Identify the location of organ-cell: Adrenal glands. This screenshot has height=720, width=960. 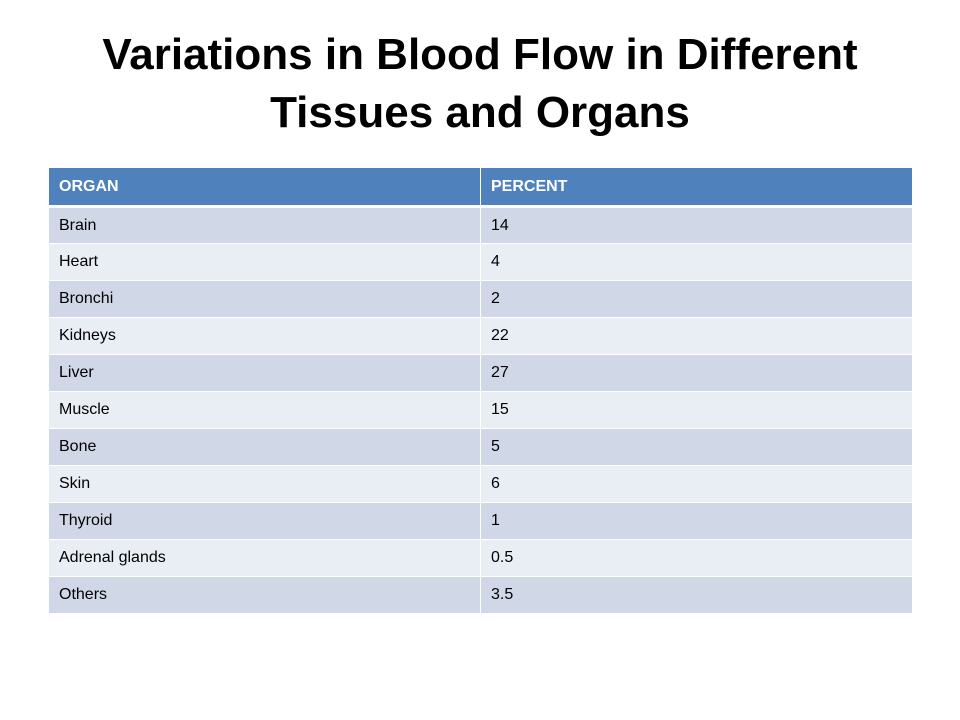
(264, 558).